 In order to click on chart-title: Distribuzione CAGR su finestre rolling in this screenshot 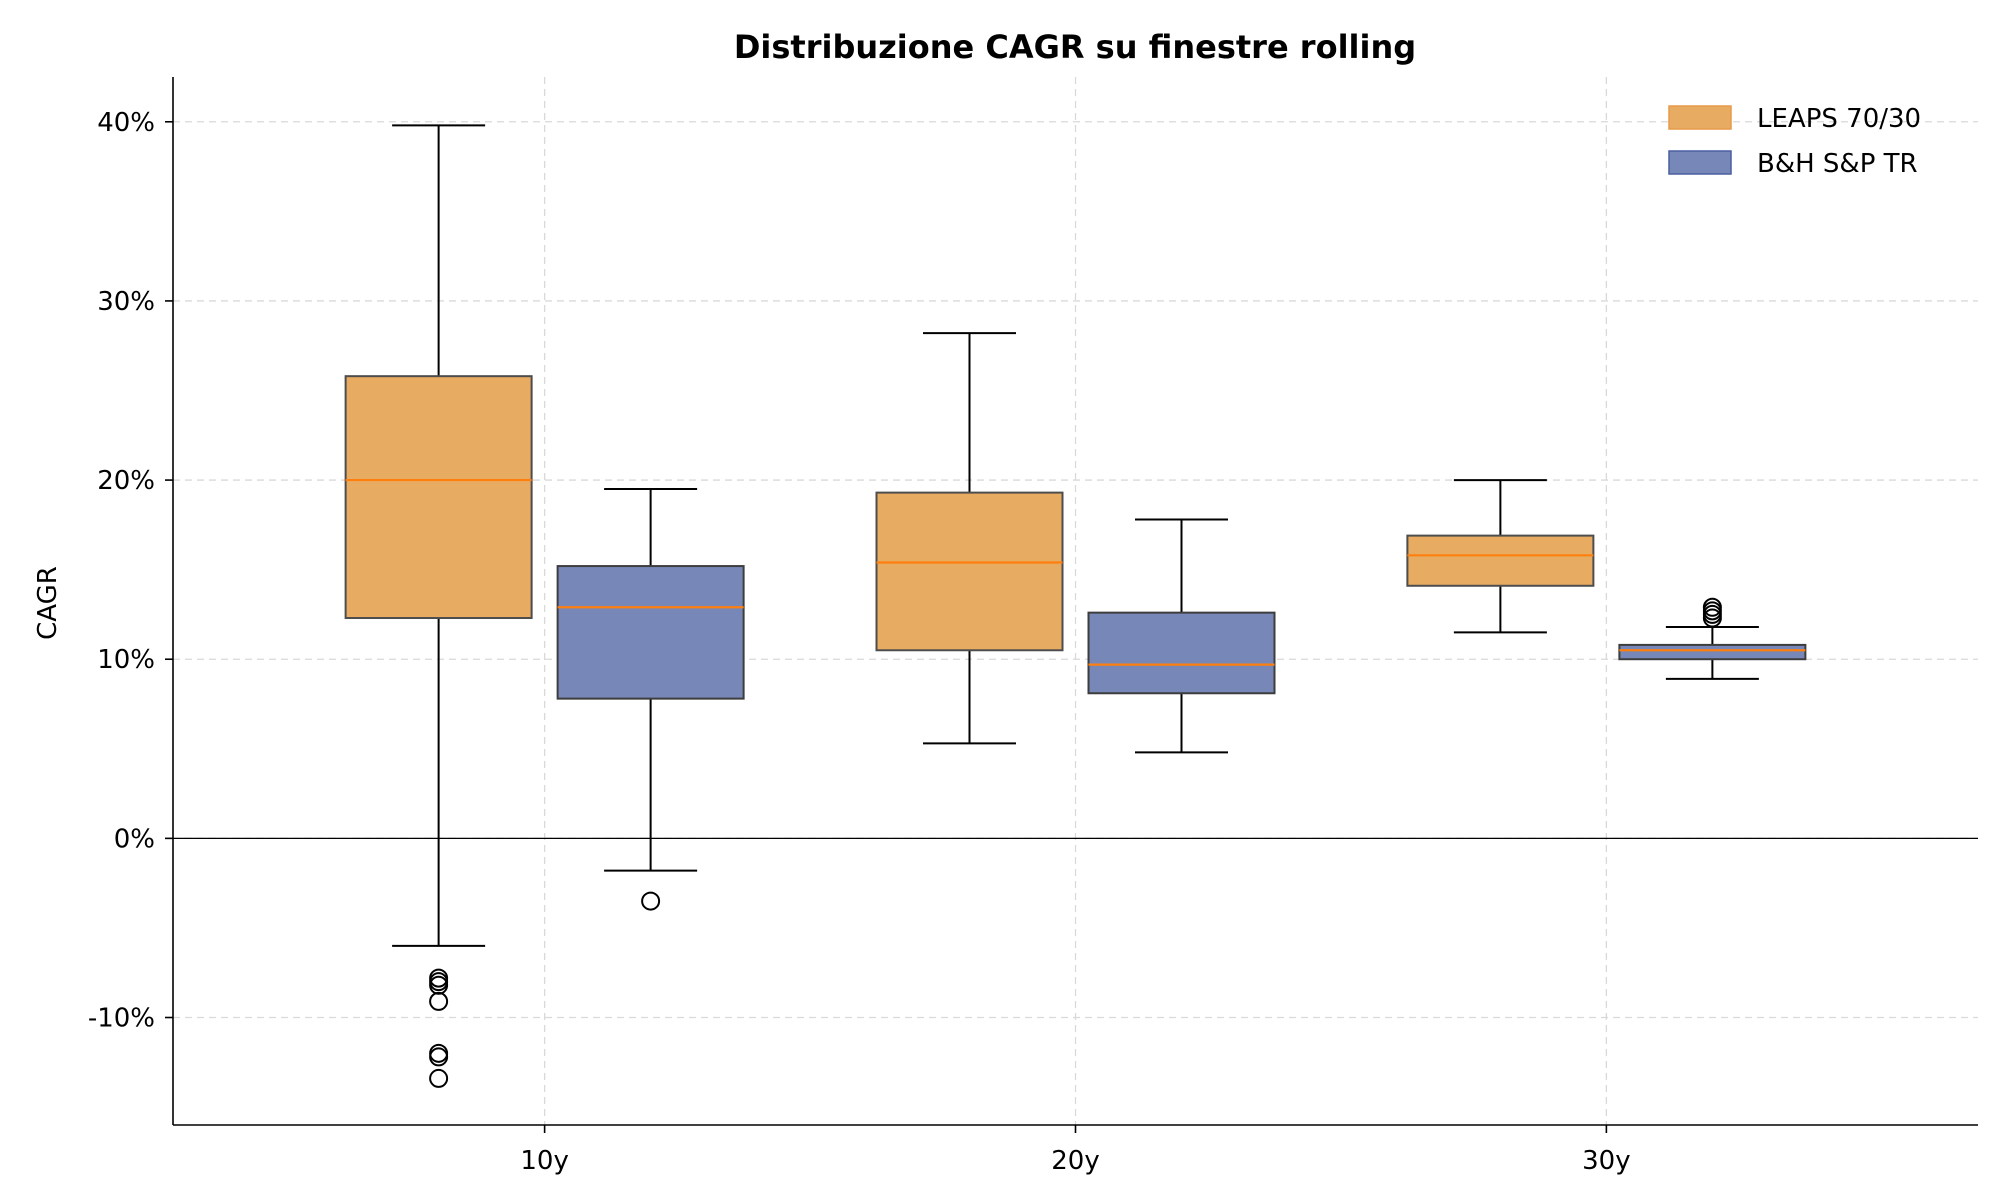, I will do `click(1075, 47)`.